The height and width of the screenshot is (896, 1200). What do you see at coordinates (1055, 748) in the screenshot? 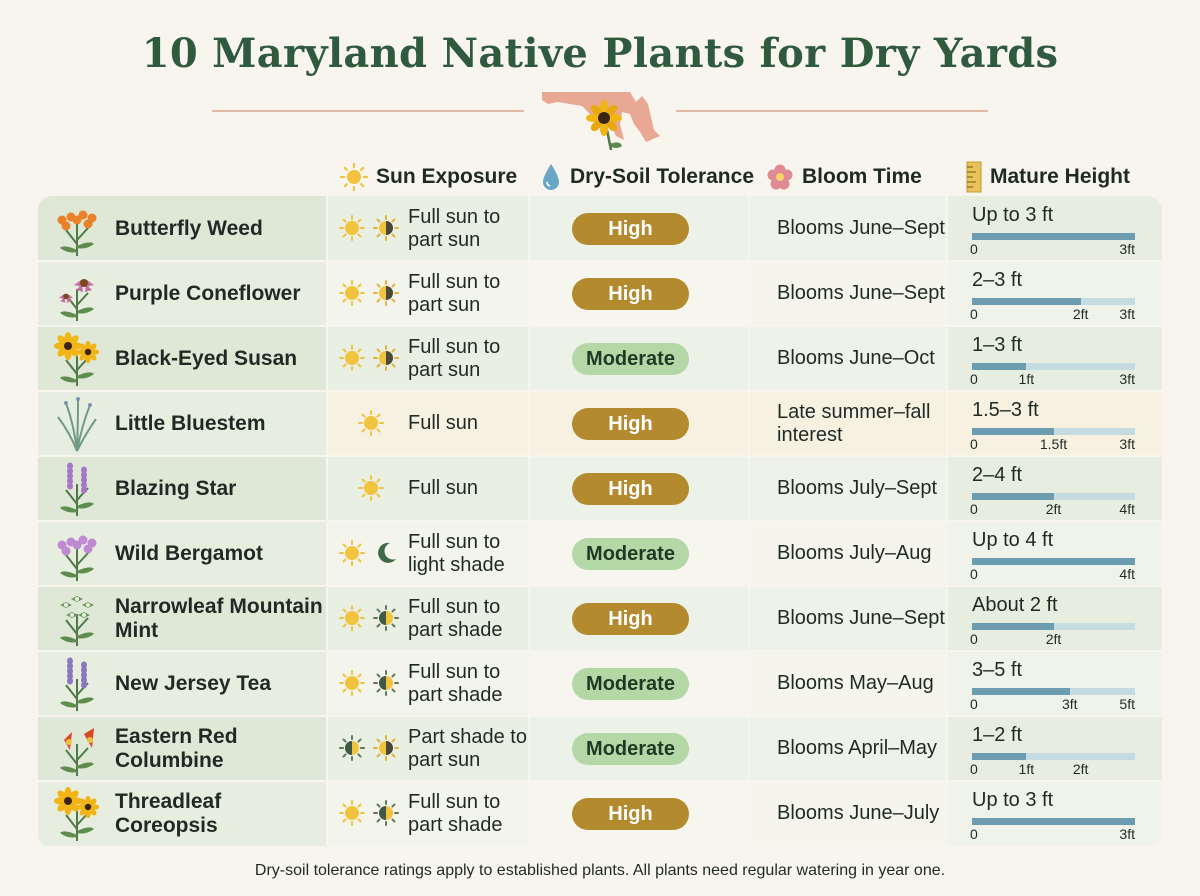
I see `mature-height-cell: 1–2 ft 0 1ft 2ft` at bounding box center [1055, 748].